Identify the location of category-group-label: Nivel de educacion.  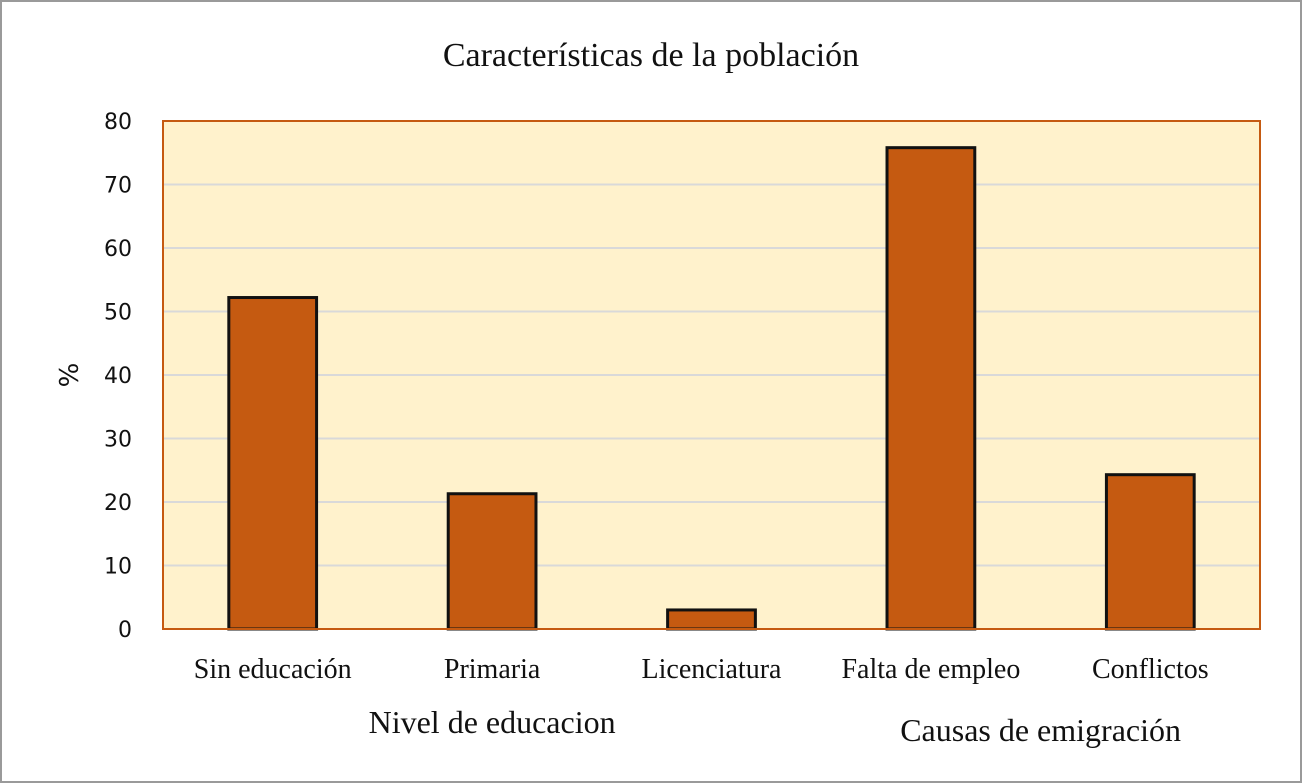
(492, 722).